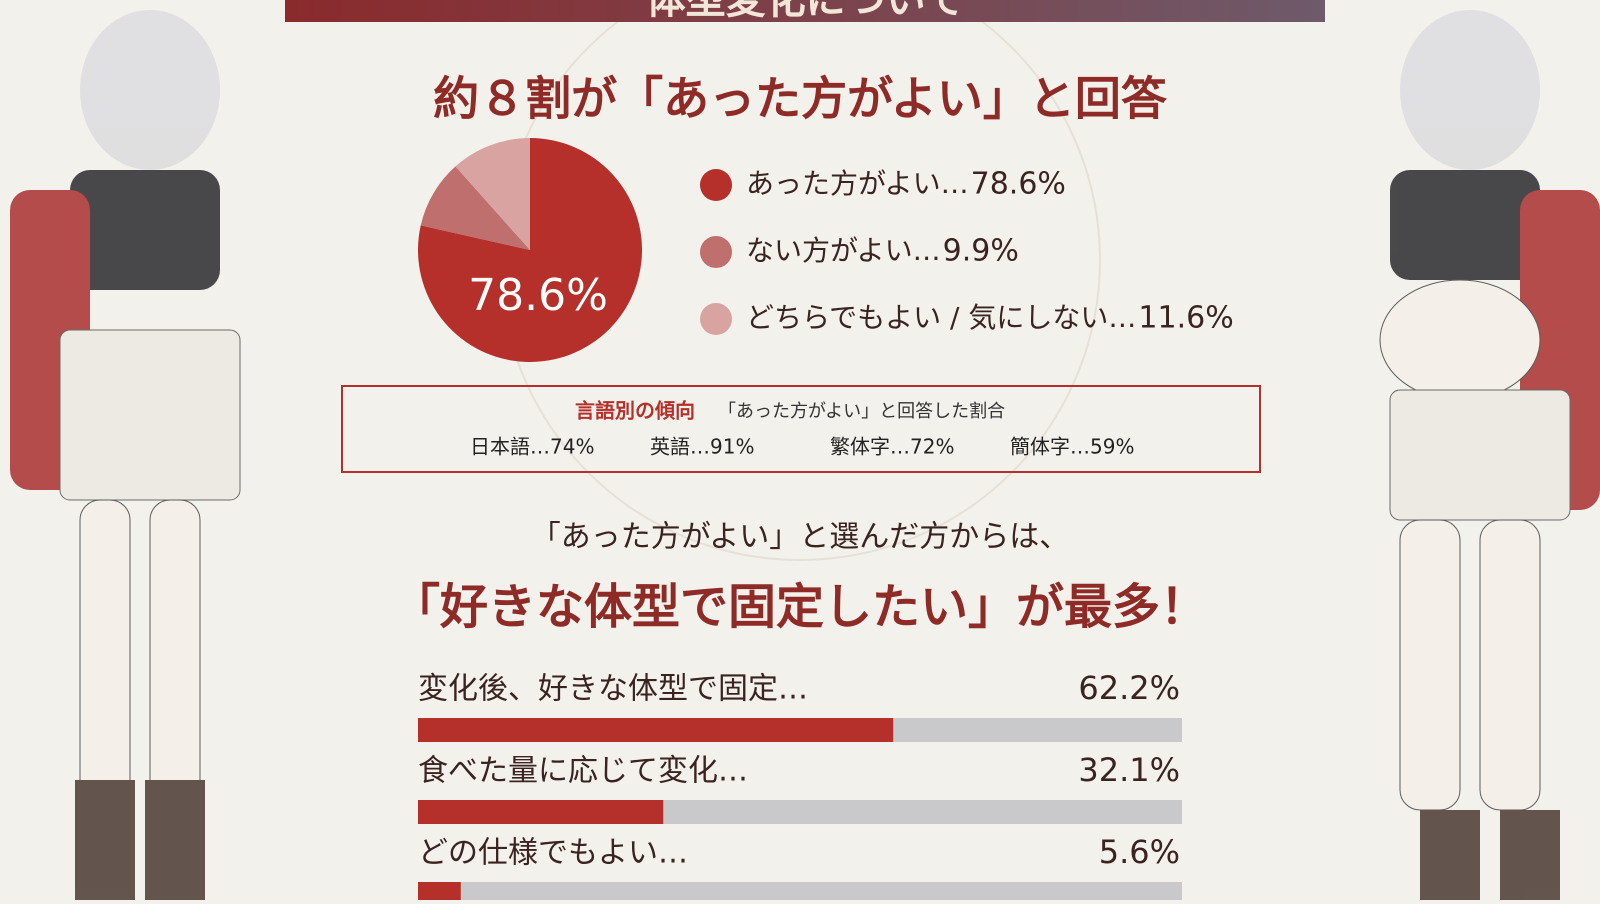 This screenshot has height=904, width=1600. What do you see at coordinates (538, 295) in the screenshot?
I see `pie-center-label: 78.6%` at bounding box center [538, 295].